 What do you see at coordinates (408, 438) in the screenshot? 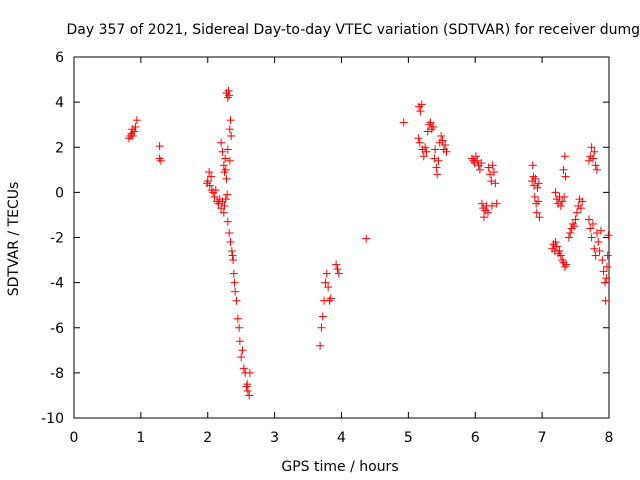
I see `x-tick-label: 5` at bounding box center [408, 438].